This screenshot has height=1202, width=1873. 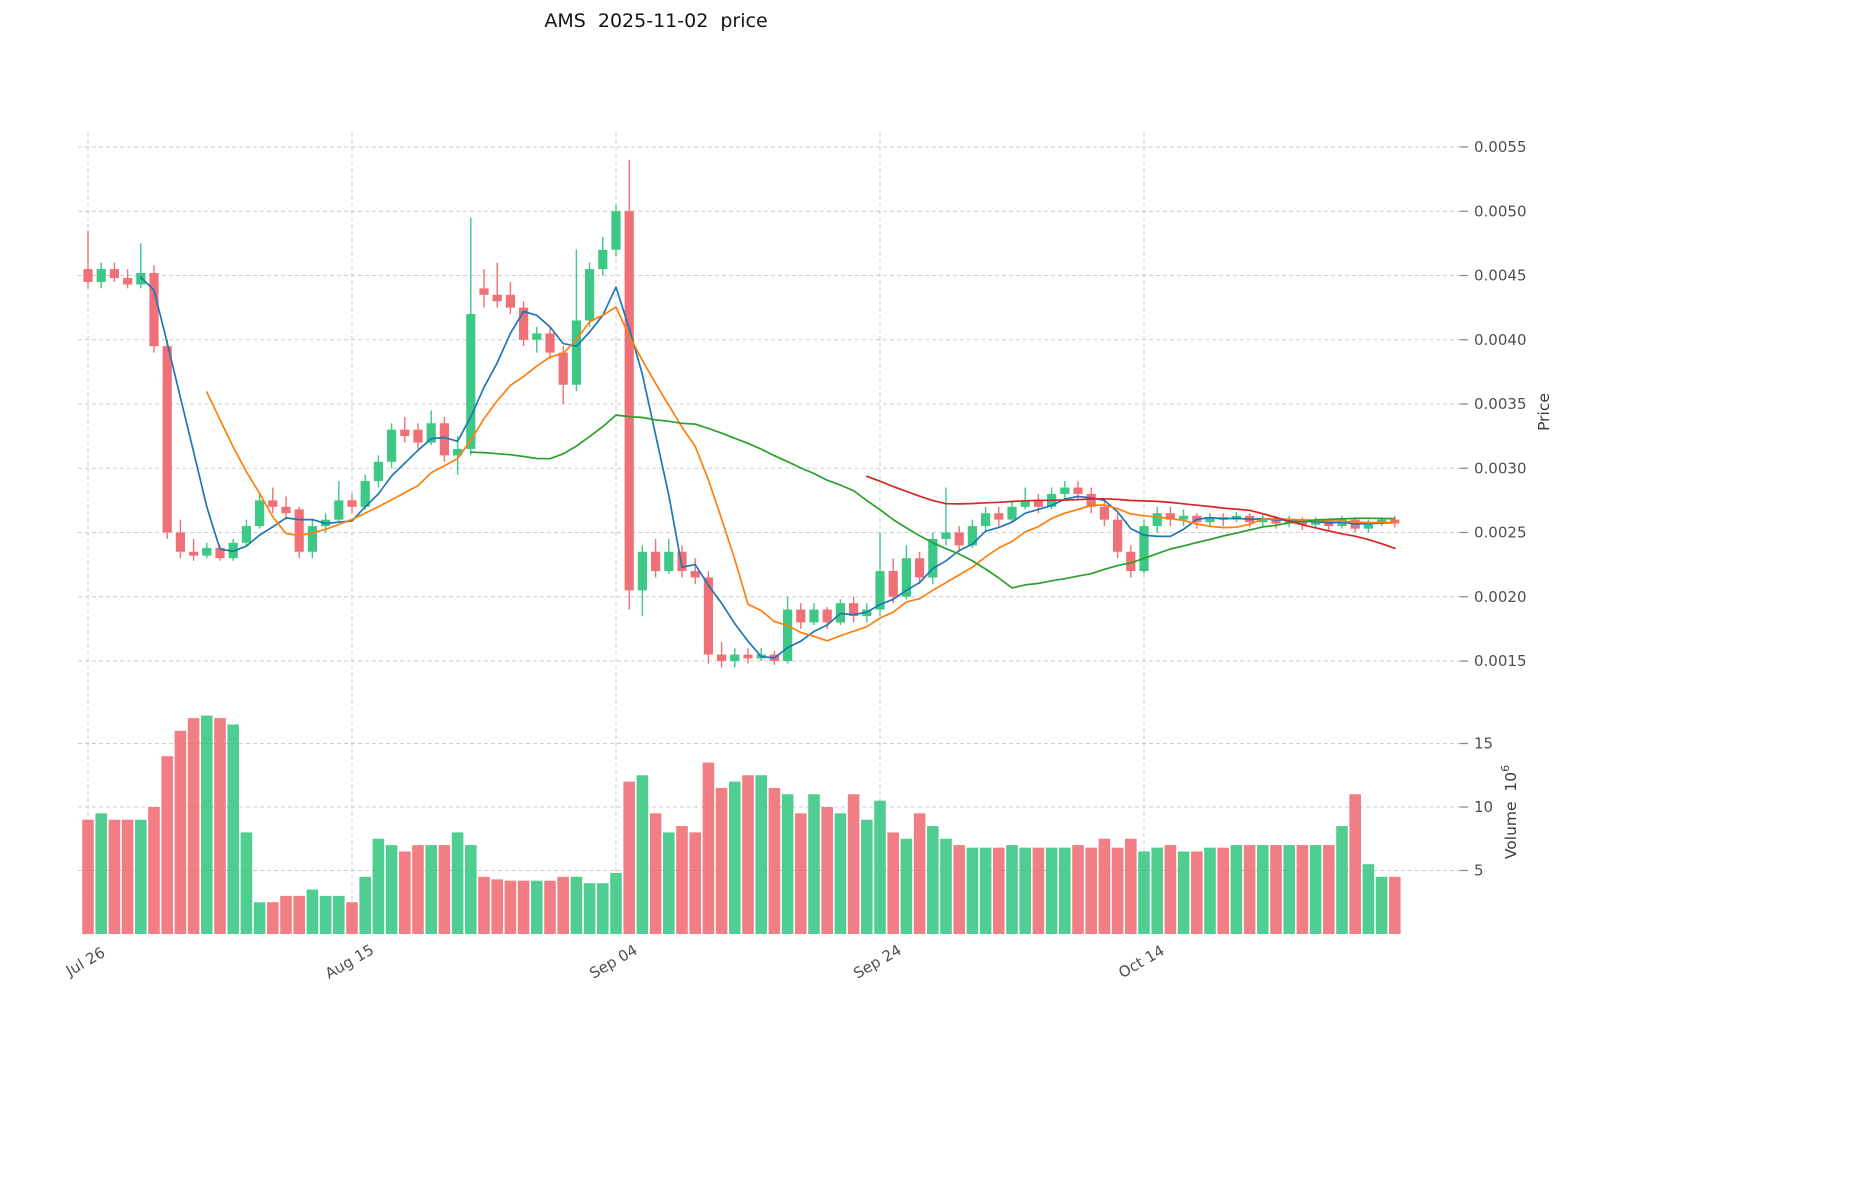 What do you see at coordinates (877, 962) in the screenshot?
I see `date-tick-label: Sep 24` at bounding box center [877, 962].